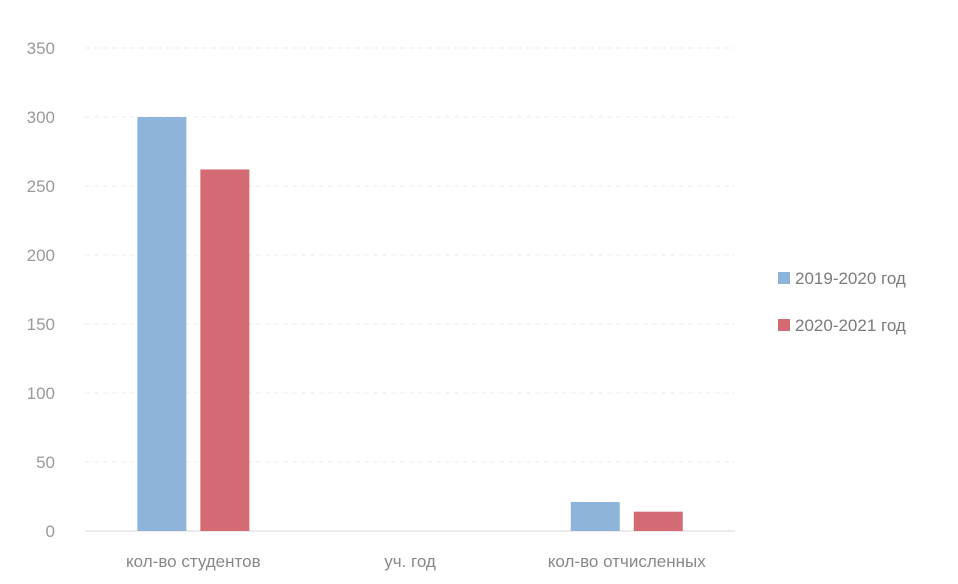 This screenshot has width=958, height=584. What do you see at coordinates (41, 48) in the screenshot?
I see `y-tick-label: 350` at bounding box center [41, 48].